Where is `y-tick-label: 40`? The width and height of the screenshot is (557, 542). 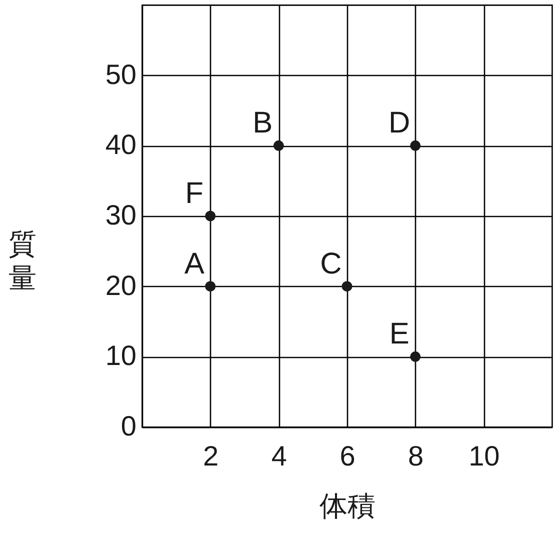 y-tick-label: 40 is located at coordinates (120, 144).